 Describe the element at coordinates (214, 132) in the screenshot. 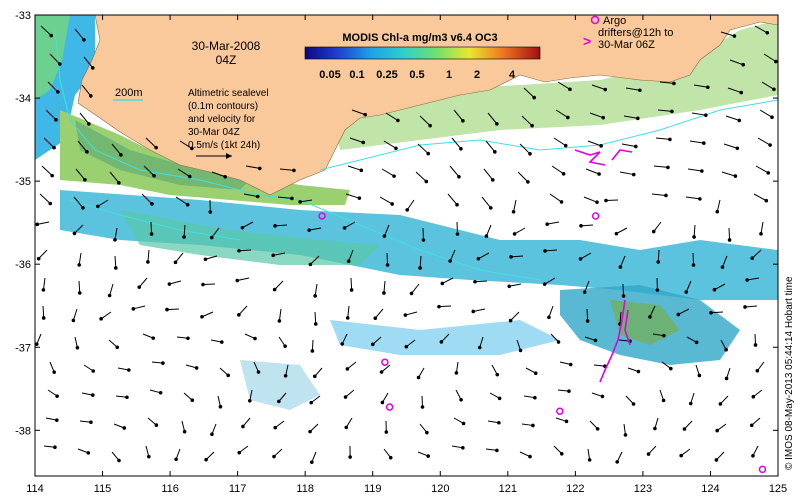

I see `sealevel-line: 30-Mar 04Z` at that location.